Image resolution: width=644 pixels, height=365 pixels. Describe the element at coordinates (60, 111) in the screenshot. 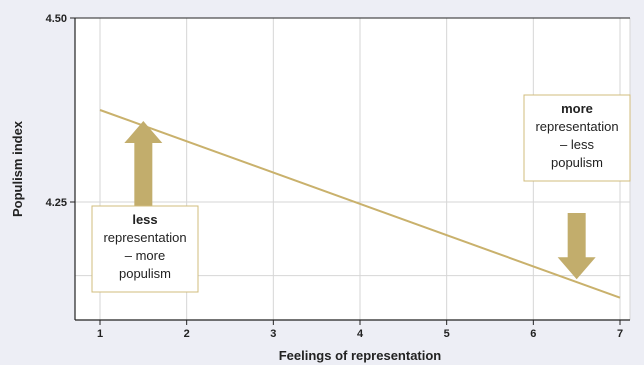

I see `y-ticks: 4.50 4.25` at that location.